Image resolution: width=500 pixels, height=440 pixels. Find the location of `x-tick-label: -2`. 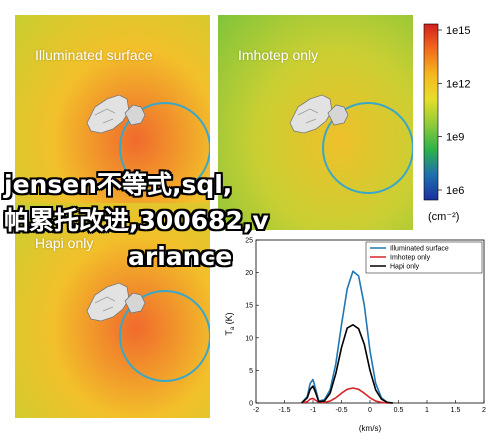

x-tick-label: -2 is located at coordinates (256, 410).